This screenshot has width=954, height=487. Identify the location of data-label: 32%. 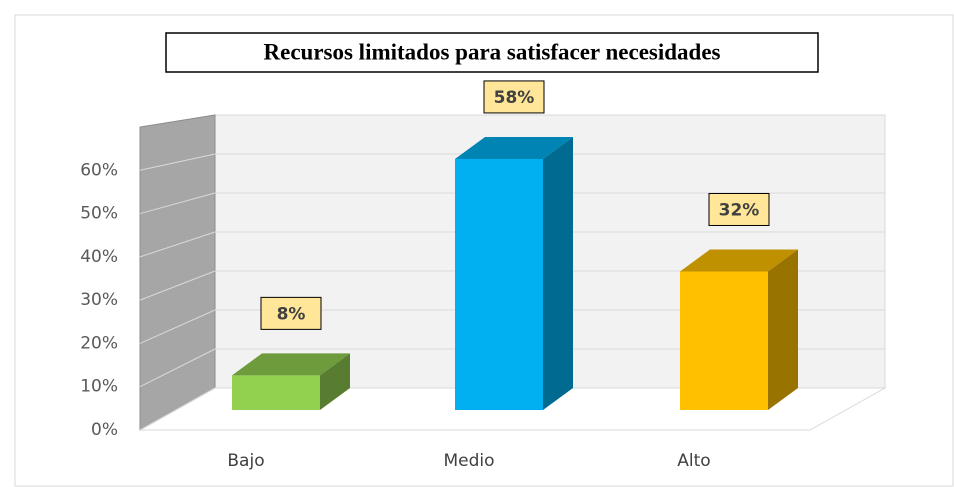
(739, 210).